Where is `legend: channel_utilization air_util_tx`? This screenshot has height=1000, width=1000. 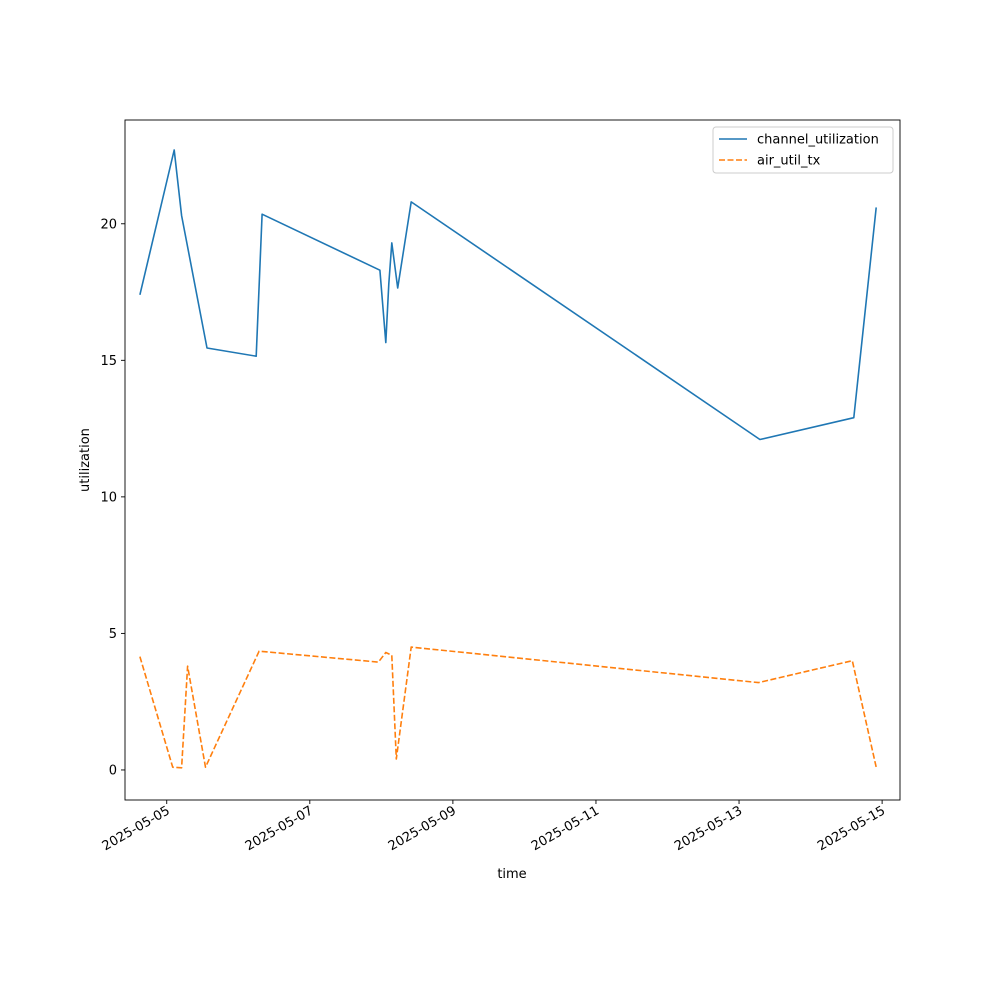 legend: channel_utilization air_util_tx is located at coordinates (803, 150).